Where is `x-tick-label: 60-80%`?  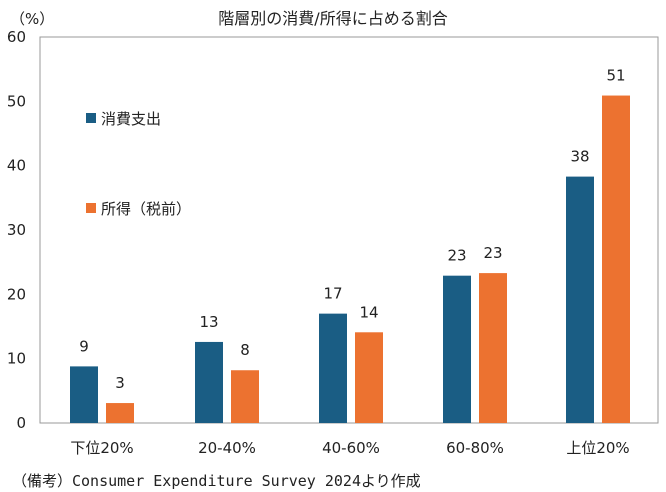 x-tick-label: 60-80% is located at coordinates (475, 448).